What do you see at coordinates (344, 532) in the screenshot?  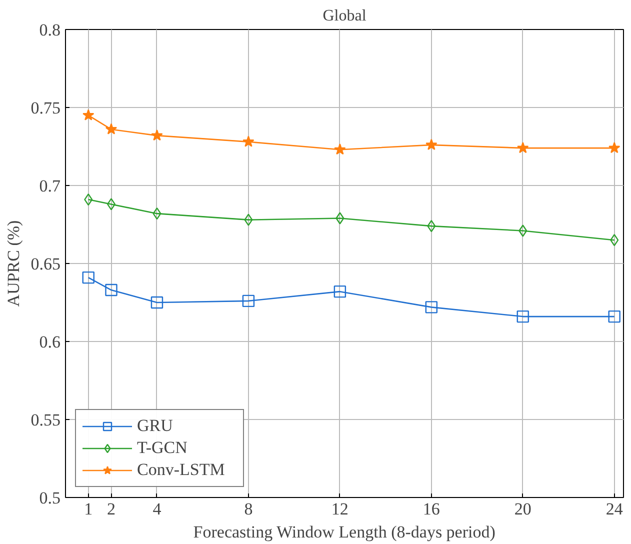 I see `x-axis-title: Forecasting Window Length (8-days period)` at bounding box center [344, 532].